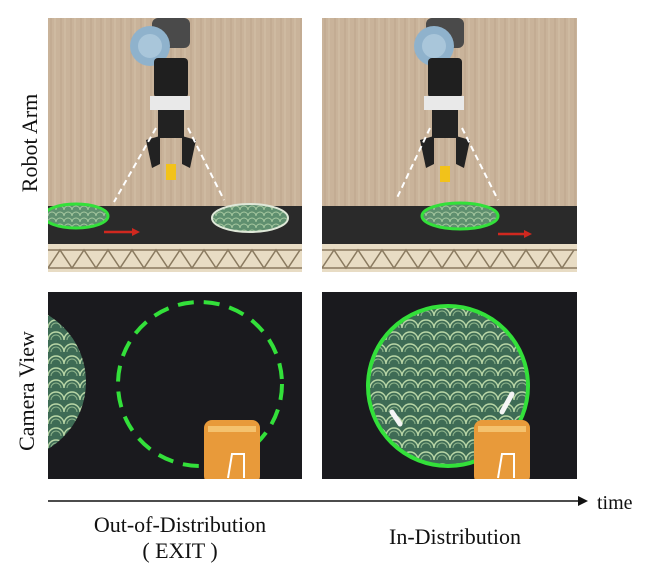 This screenshot has height=576, width=647. Describe the element at coordinates (26, 391) in the screenshot. I see `row-label-camera-view: Camera View` at that location.